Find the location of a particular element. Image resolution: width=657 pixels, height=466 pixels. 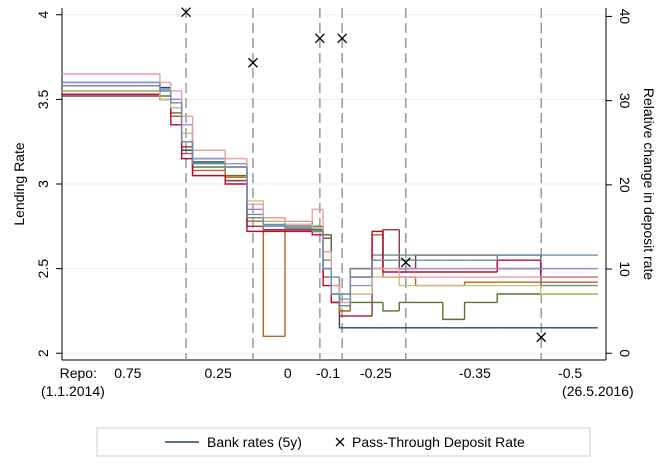

x-tick-label: -0.1 is located at coordinates (328, 373).